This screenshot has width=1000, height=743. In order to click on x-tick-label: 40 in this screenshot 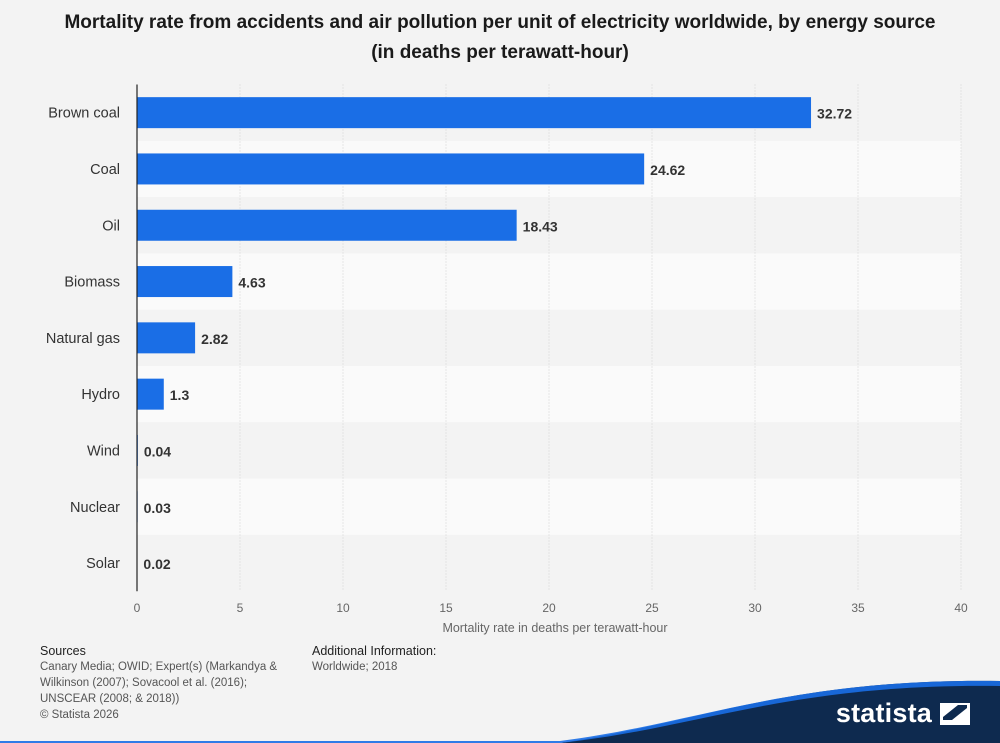, I will do `click(961, 608)`.